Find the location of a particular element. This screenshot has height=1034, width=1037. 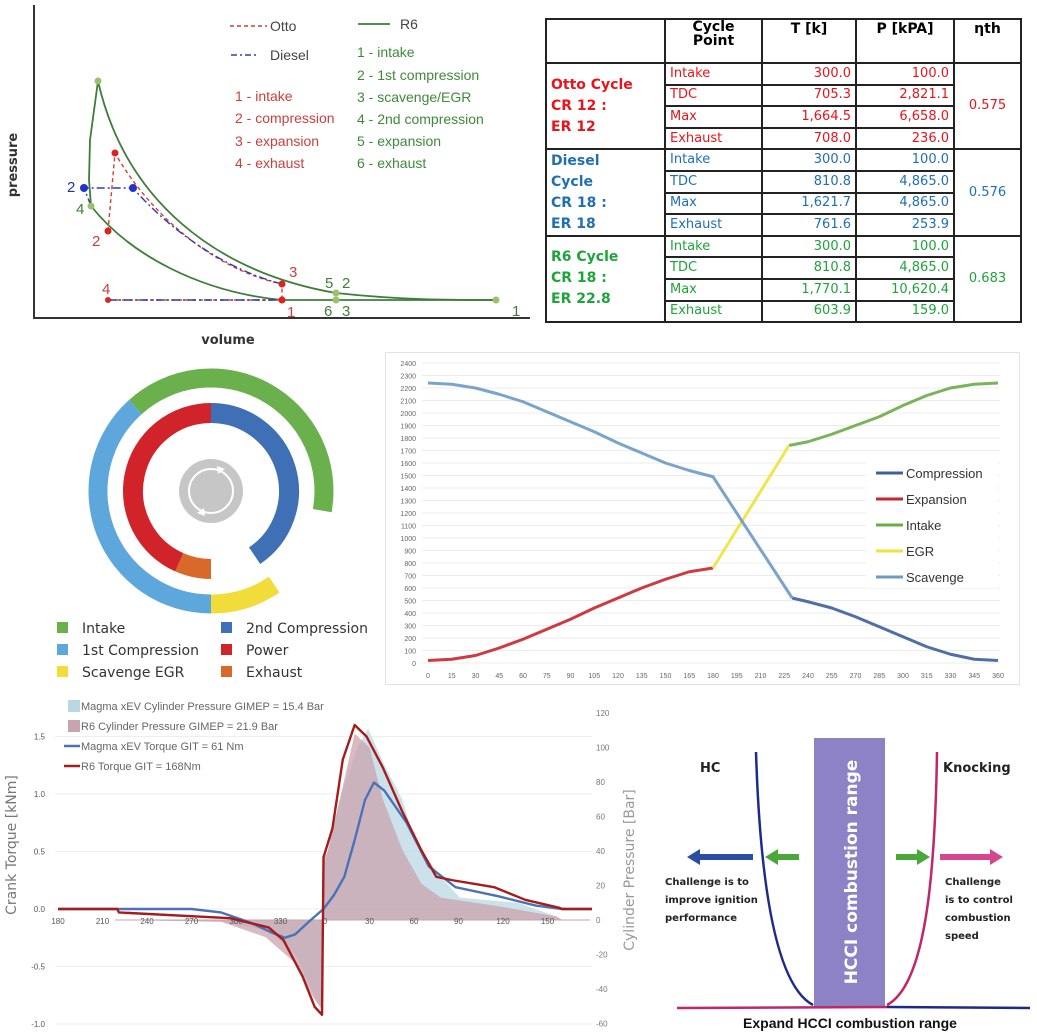

outer-ring-segment-1st-compression is located at coordinates (150, 506).